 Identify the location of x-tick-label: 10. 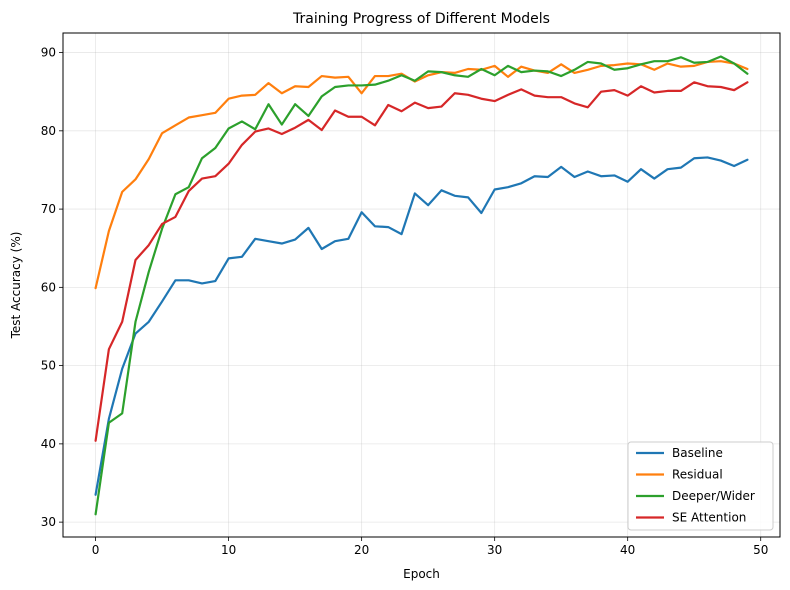
(228, 550).